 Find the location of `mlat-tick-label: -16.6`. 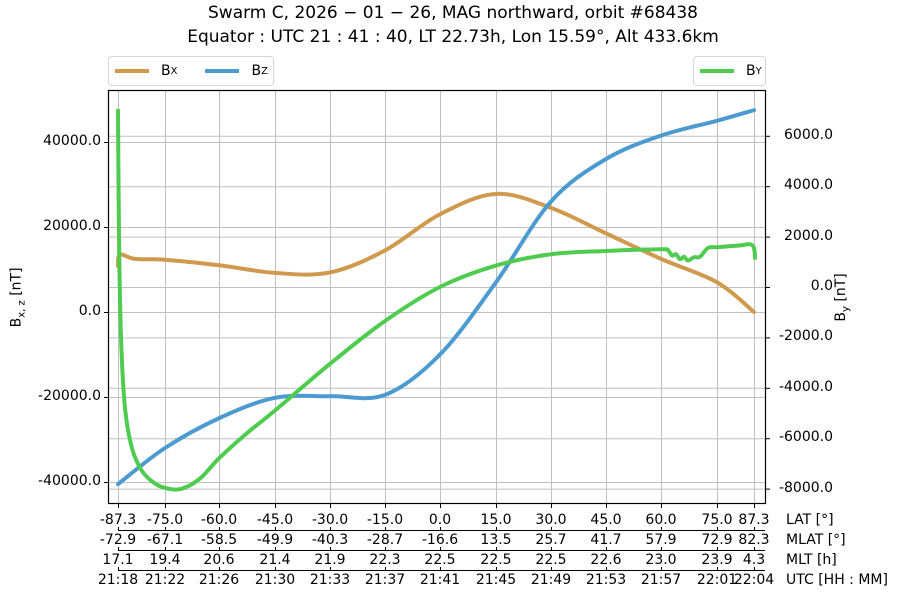

mlat-tick-label: -16.6 is located at coordinates (440, 540).